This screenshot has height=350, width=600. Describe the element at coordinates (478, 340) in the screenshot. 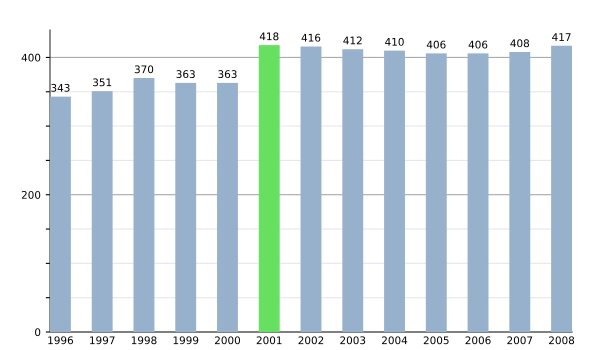

I see `x-tick-label: 2006` at that location.